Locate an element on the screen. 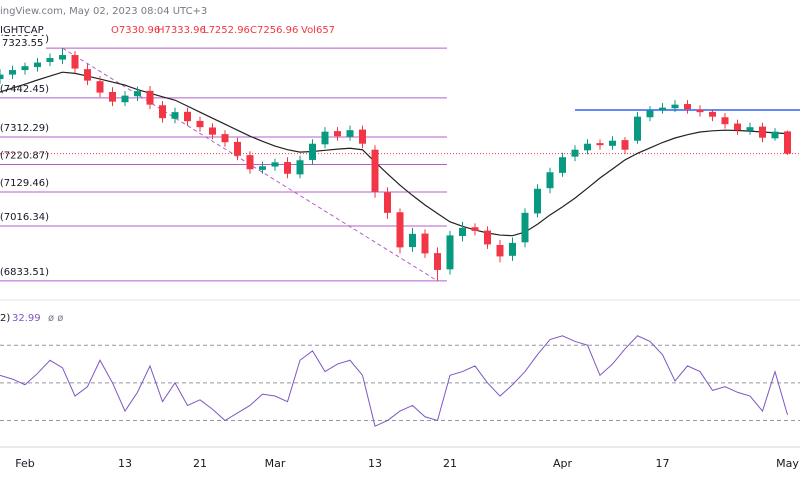 Image resolution: width=800 pixels, height=503 pixels. ohlc-value: O7330.96 is located at coordinates (135, 30).